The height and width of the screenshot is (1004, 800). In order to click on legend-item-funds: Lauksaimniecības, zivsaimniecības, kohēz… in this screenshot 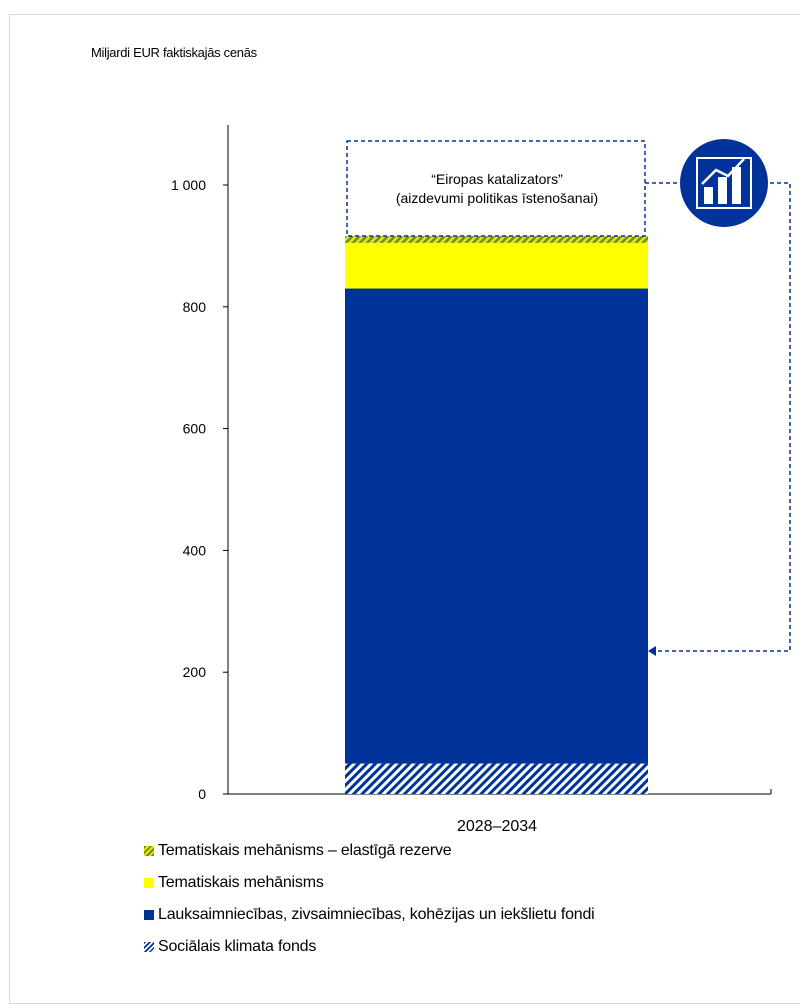, I will do `click(369, 915)`.